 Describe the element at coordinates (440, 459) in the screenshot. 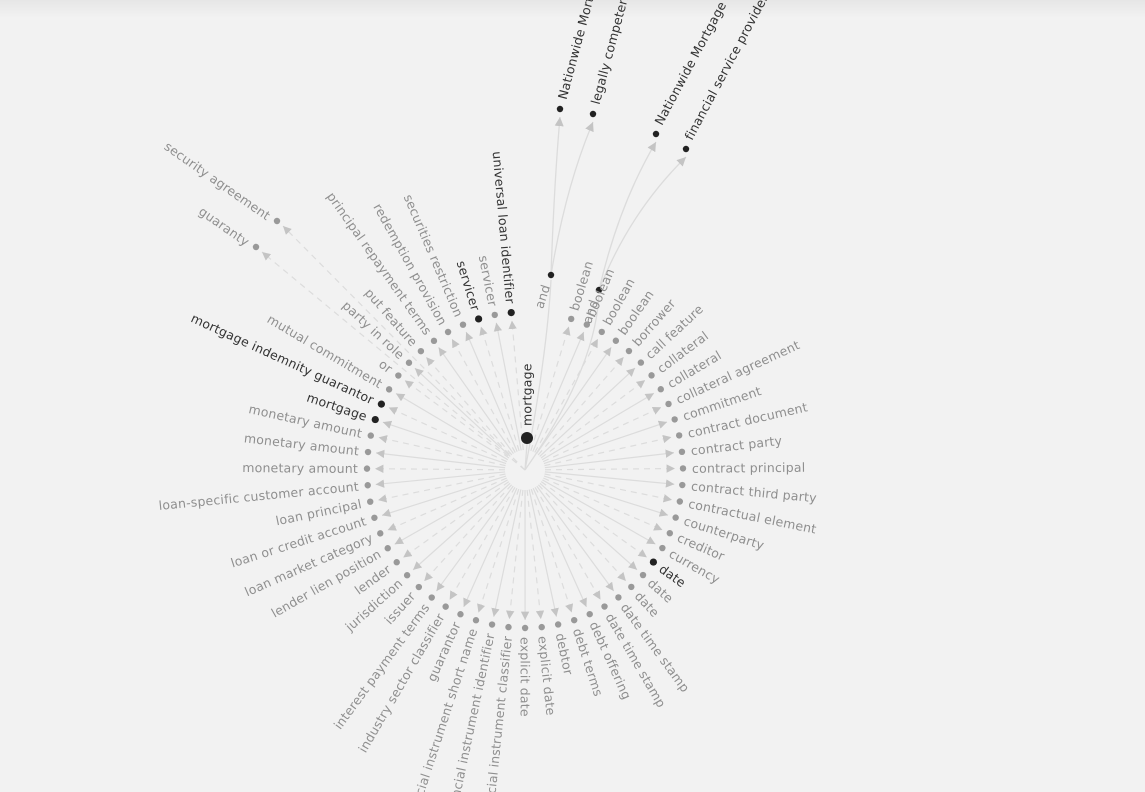

I see `leaf-monetary-amount-43-edge` at that location.